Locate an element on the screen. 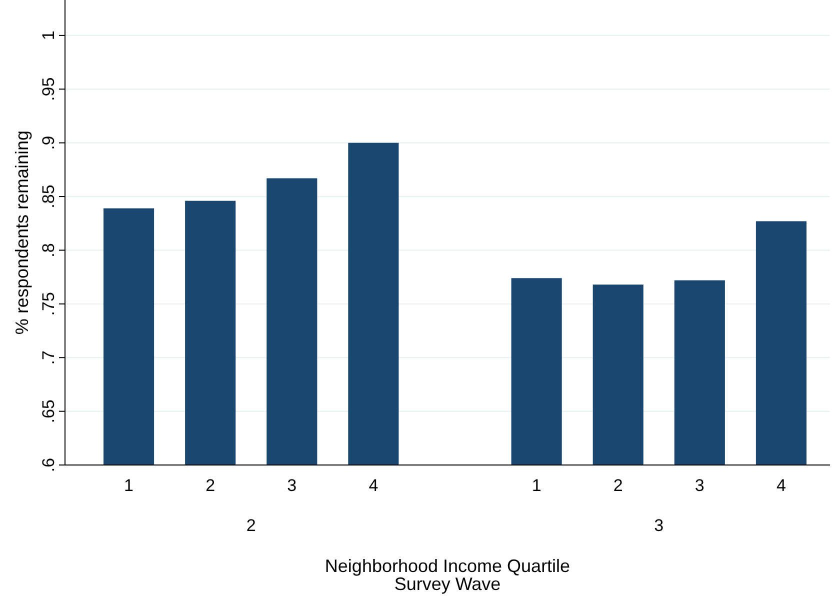 The image size is (833, 598). y-tick-label: .7 is located at coordinates (48, 357).